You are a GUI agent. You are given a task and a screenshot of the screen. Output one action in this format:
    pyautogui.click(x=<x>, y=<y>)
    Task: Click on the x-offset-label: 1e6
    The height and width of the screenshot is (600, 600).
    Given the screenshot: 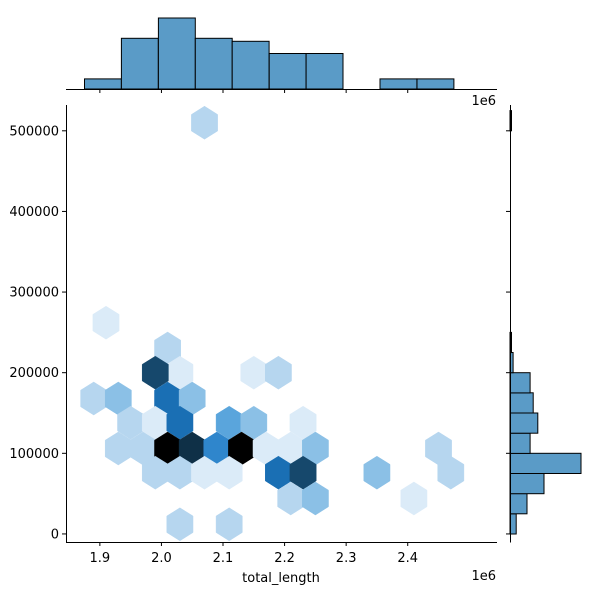 What is the action you would take?
    pyautogui.click(x=483, y=576)
    